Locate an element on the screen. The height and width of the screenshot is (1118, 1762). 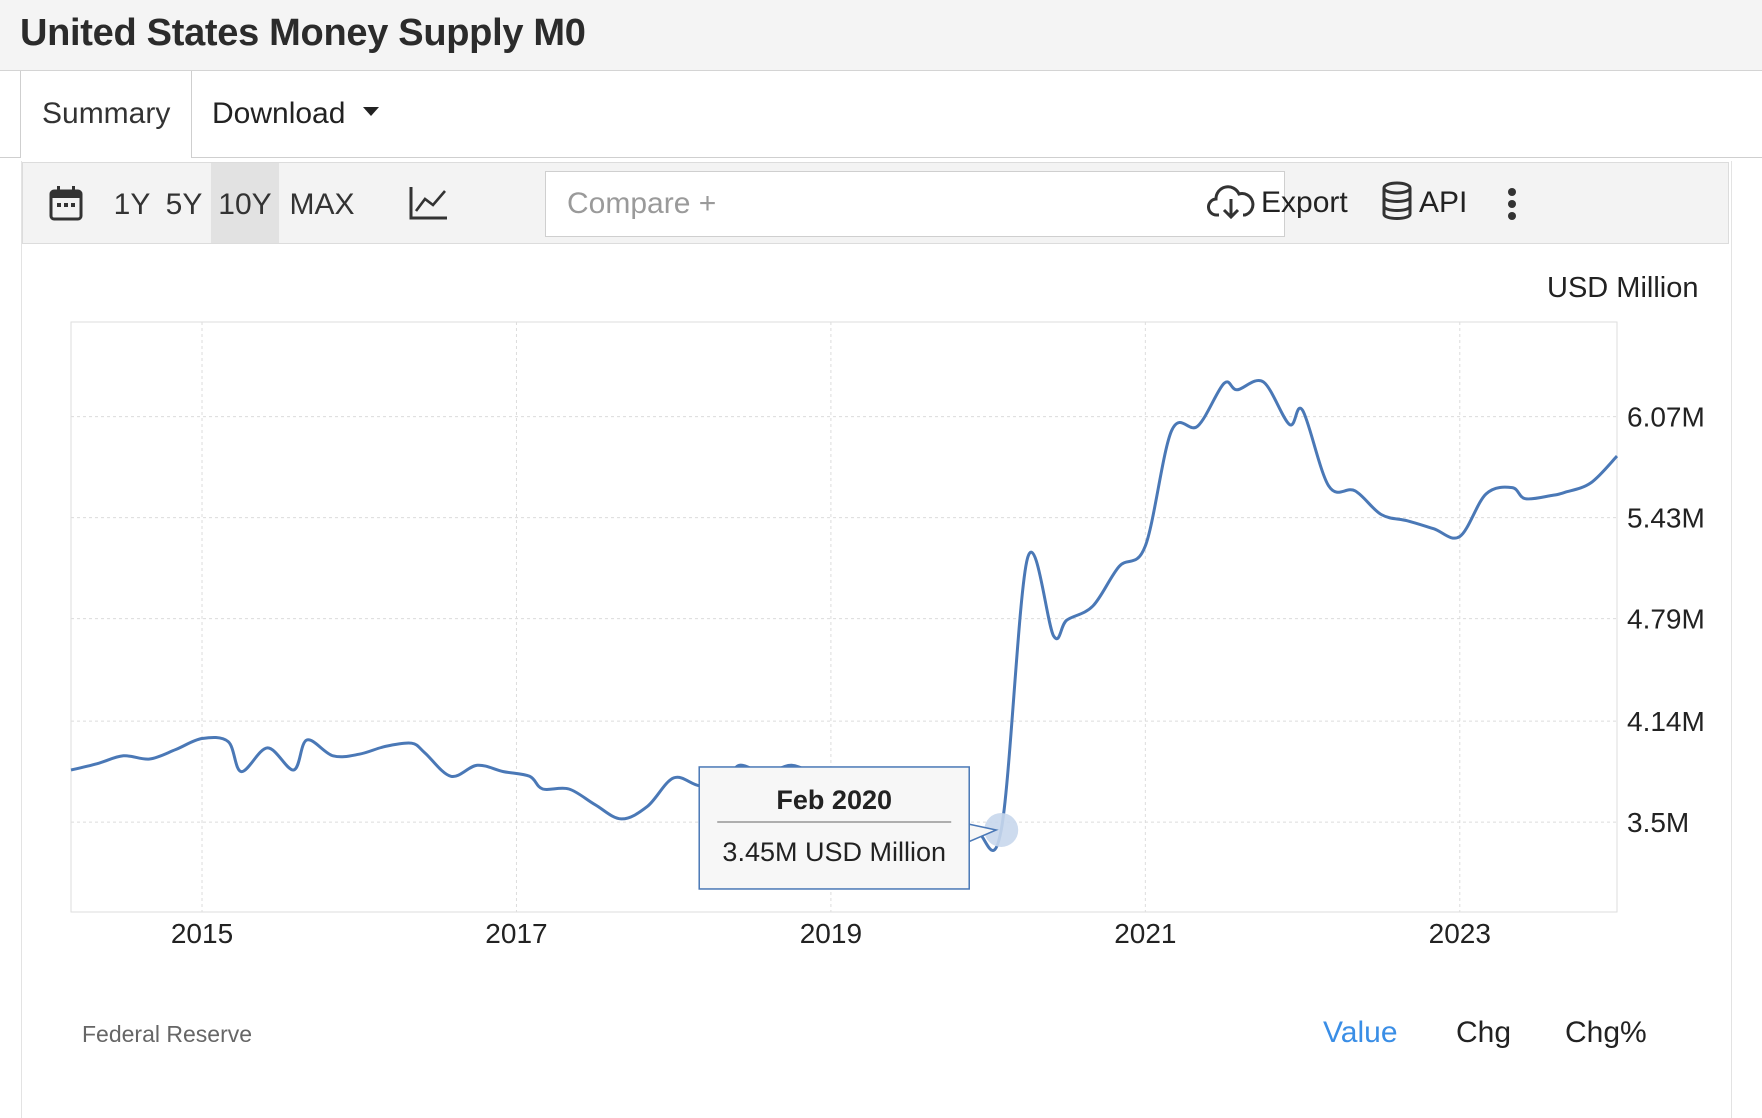
page-title: United States Money Supply M0 is located at coordinates (303, 33).